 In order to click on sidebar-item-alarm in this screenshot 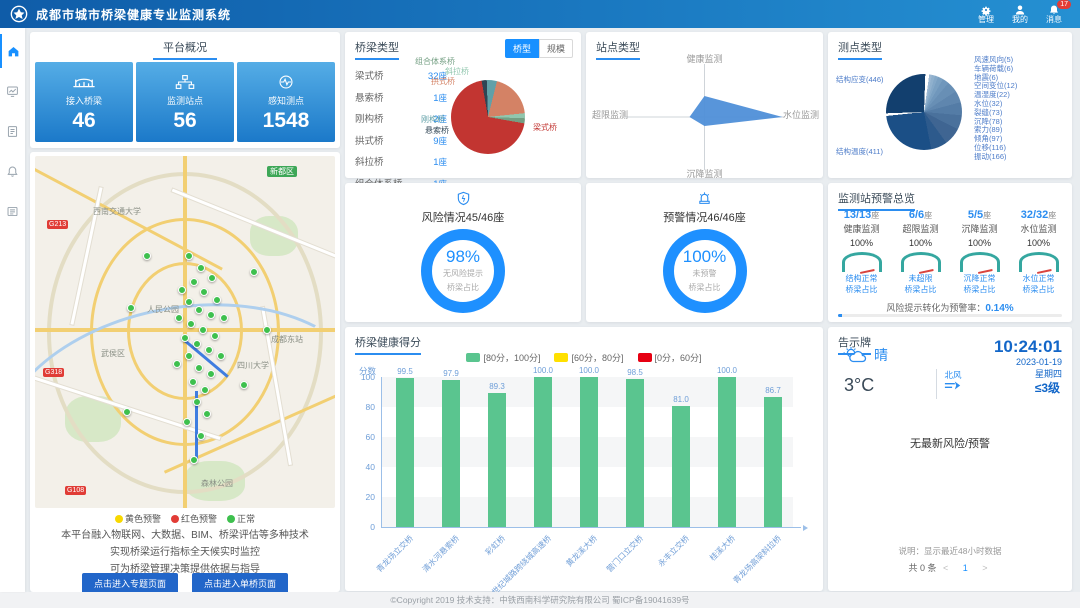, I will do `click(12, 171)`.